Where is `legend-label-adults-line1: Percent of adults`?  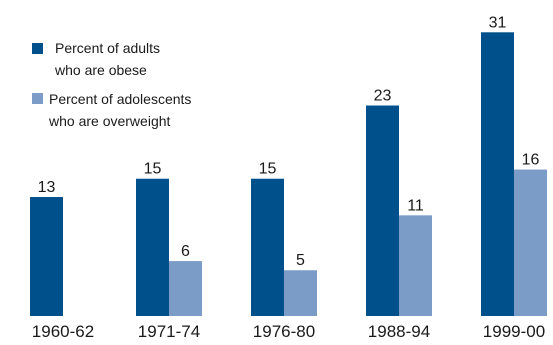
legend-label-adults-line1: Percent of adults is located at coordinates (107, 48).